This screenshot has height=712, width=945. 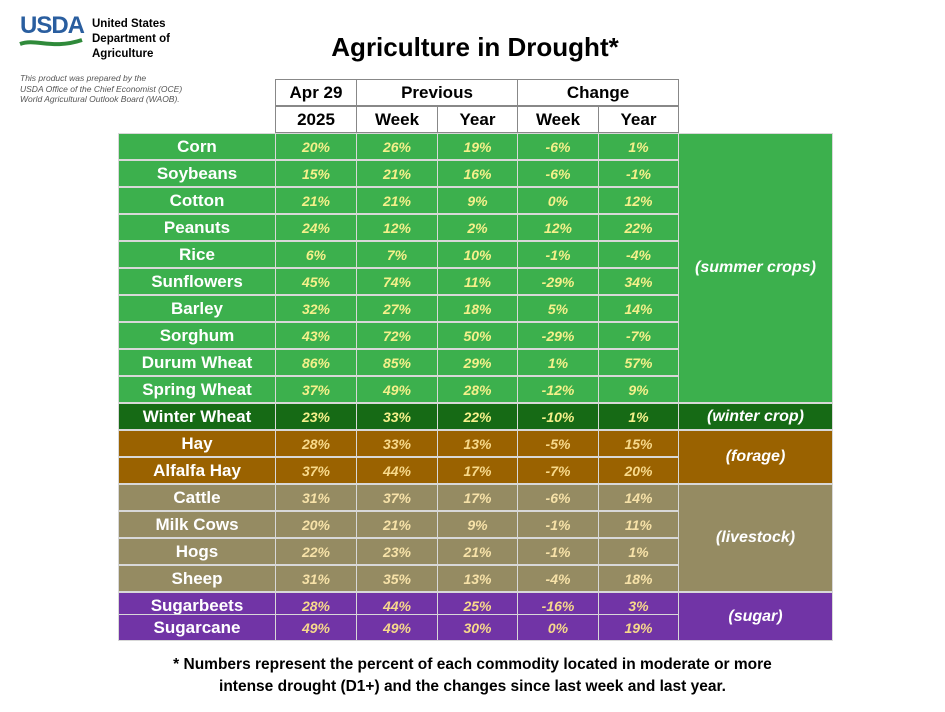 What do you see at coordinates (638, 578) in the screenshot?
I see `cell-chg-year: 18%` at bounding box center [638, 578].